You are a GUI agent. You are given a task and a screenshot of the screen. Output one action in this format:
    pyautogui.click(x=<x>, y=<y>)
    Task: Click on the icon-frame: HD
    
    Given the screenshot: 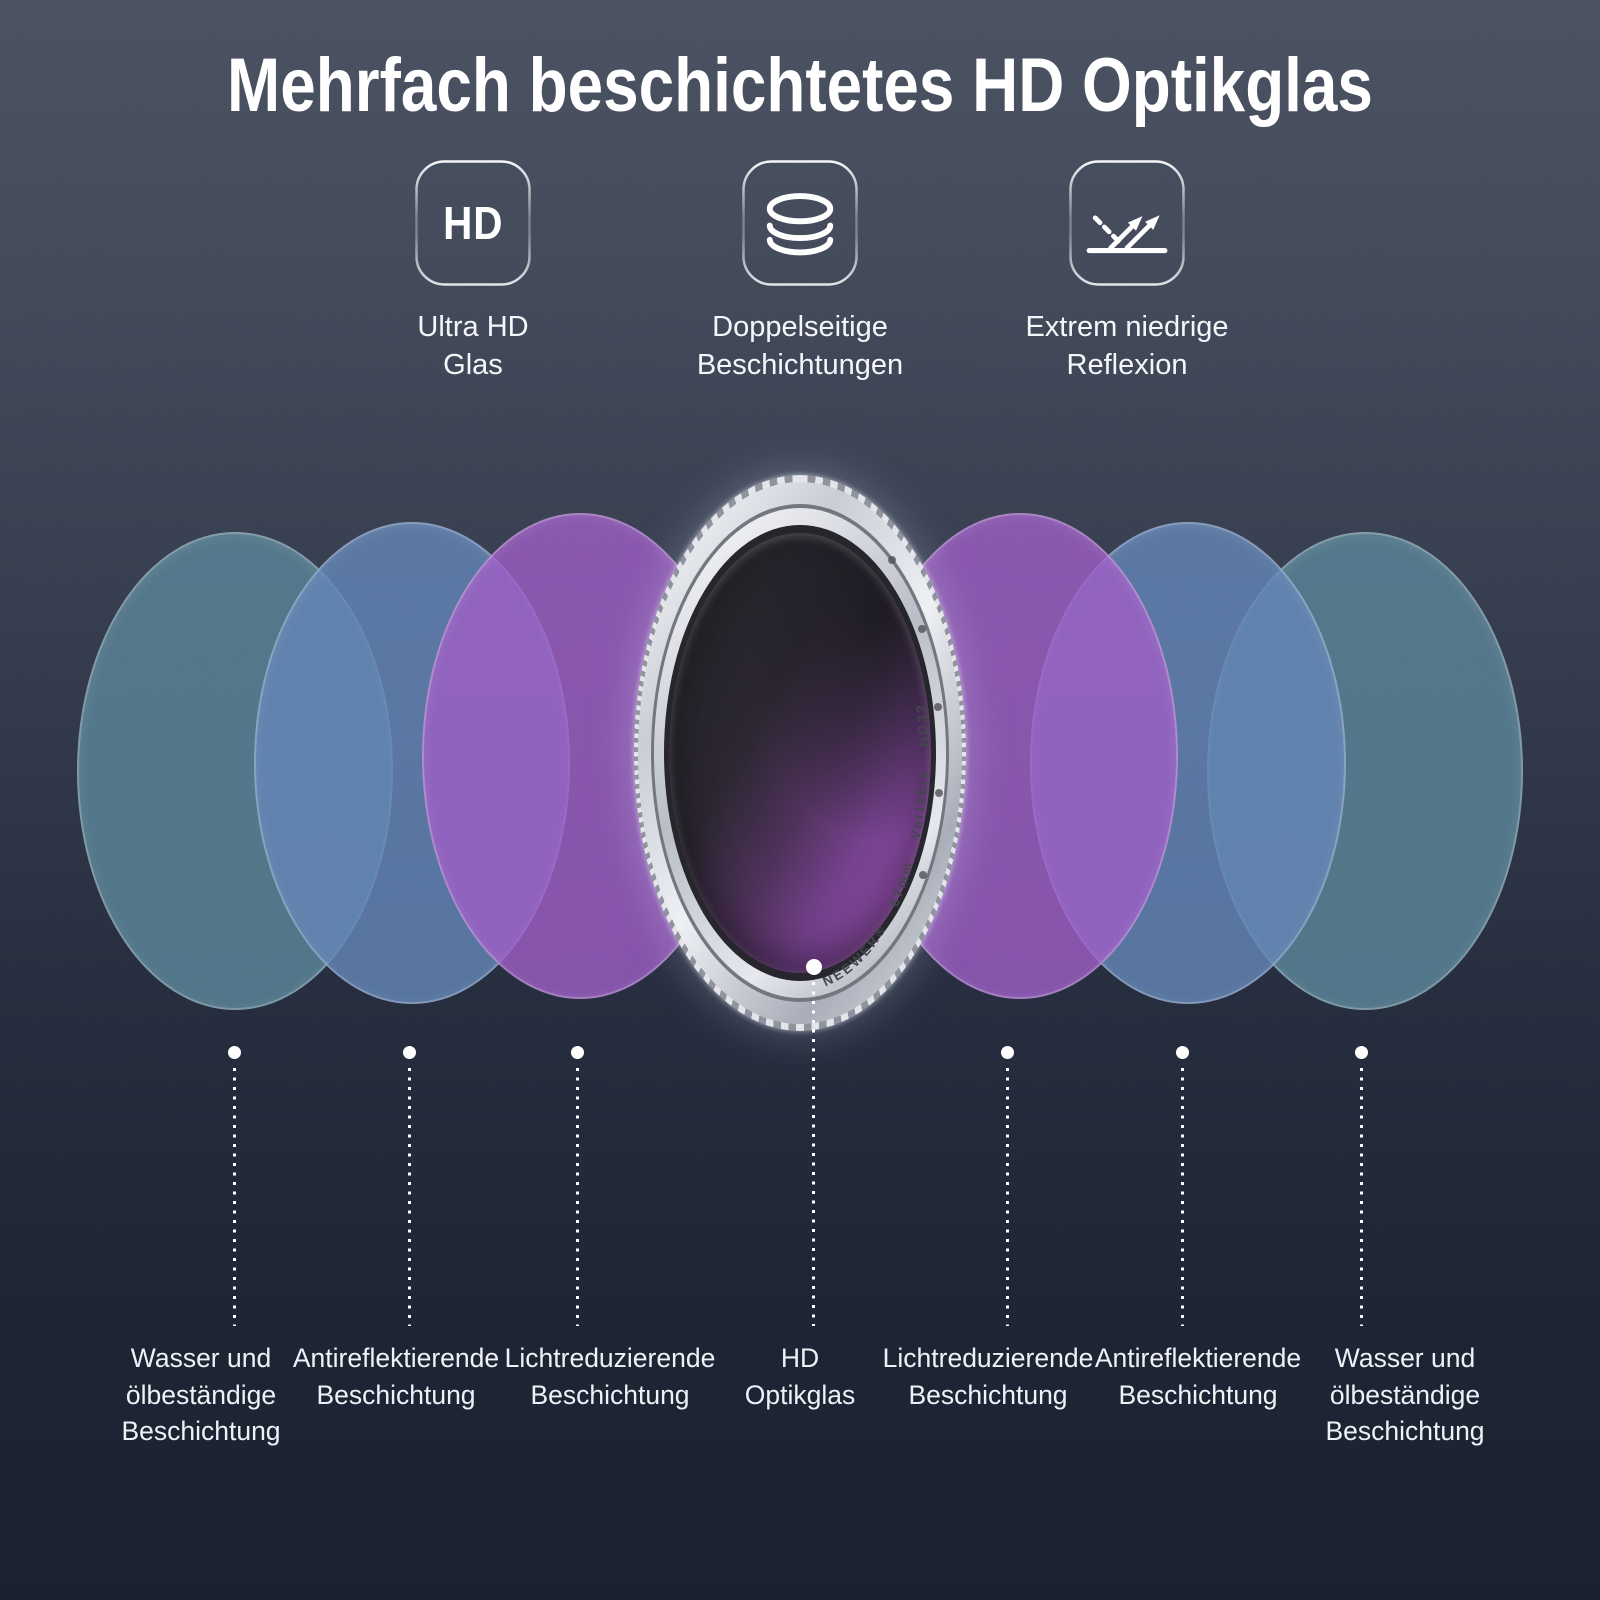 What is the action you would take?
    pyautogui.click(x=473, y=223)
    